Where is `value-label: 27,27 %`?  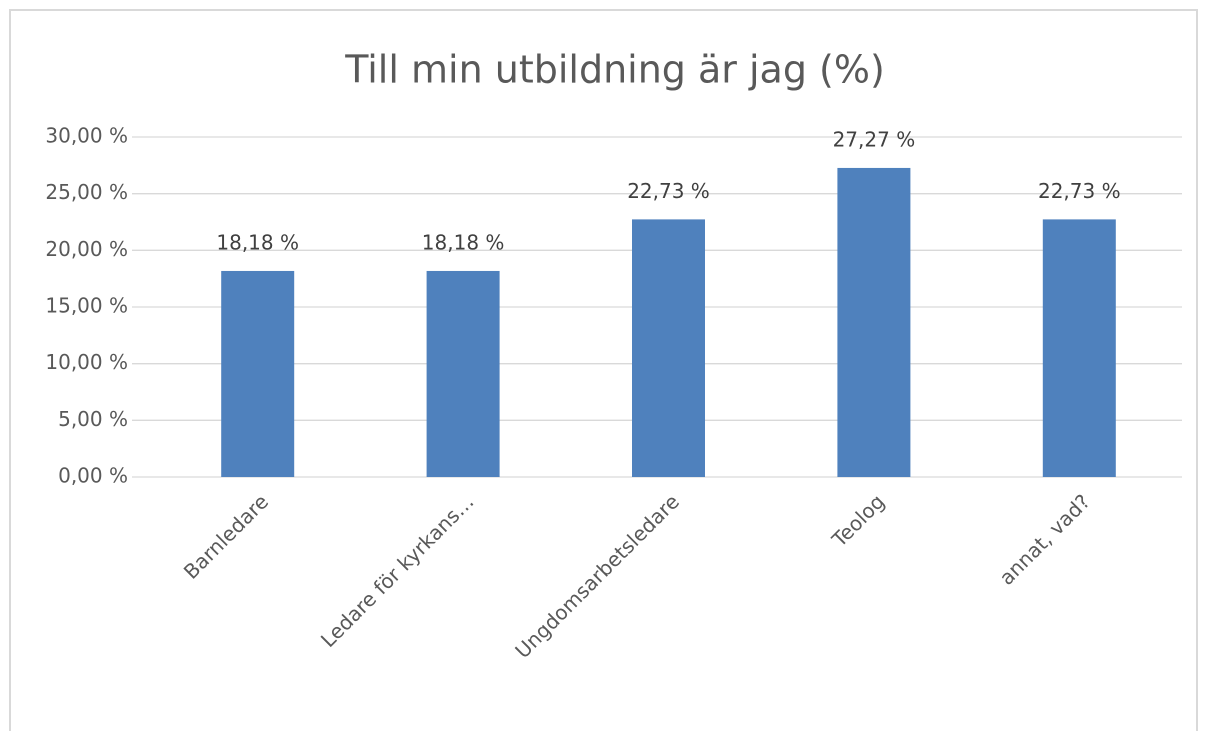 value-label: 27,27 % is located at coordinates (874, 139).